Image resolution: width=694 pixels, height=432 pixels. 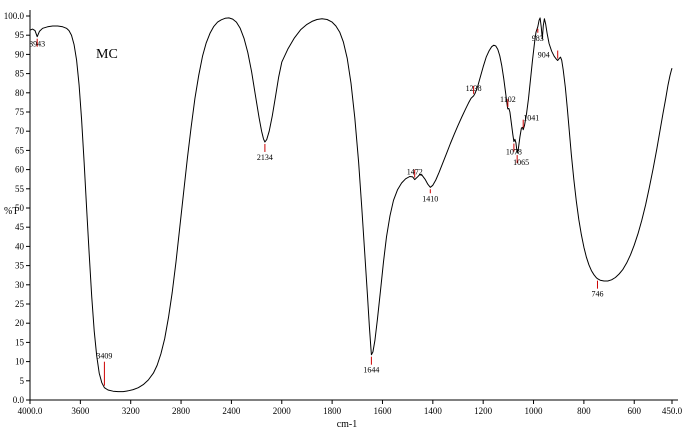 I want to click on y-tick-label: 75, so click(x=20, y=112).